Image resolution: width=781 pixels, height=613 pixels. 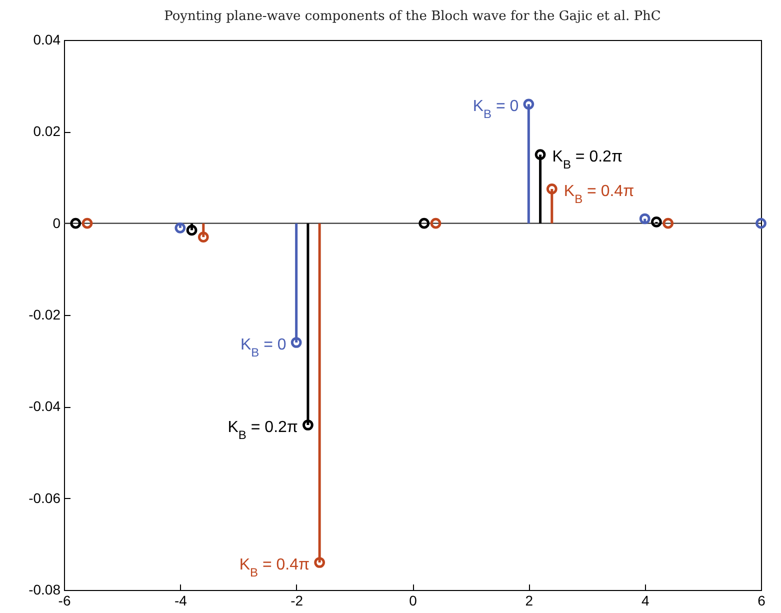 What do you see at coordinates (64, 600) in the screenshot?
I see `x-tick-label: -6` at bounding box center [64, 600].